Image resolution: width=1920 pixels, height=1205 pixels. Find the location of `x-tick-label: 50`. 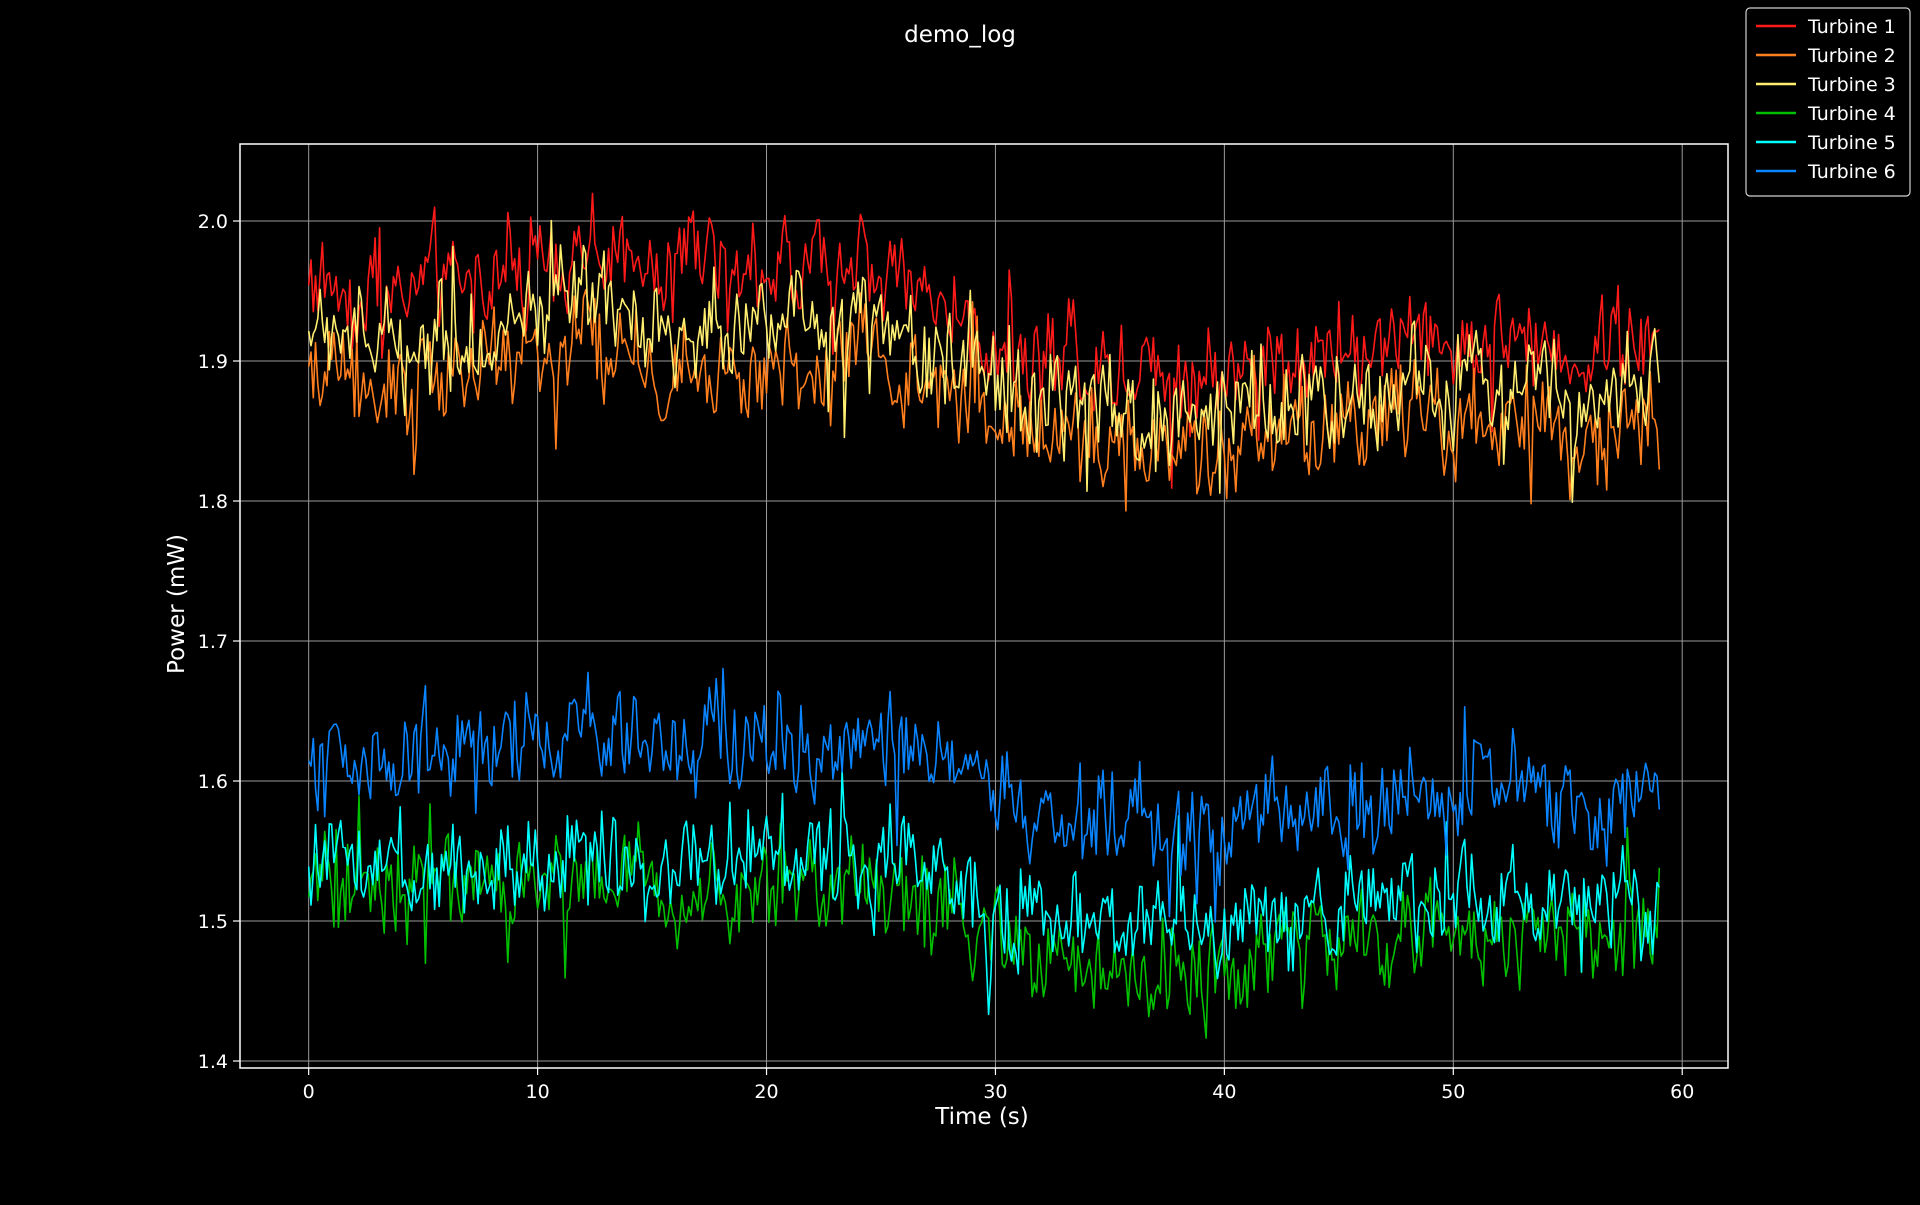

x-tick-label: 50 is located at coordinates (1453, 1092).